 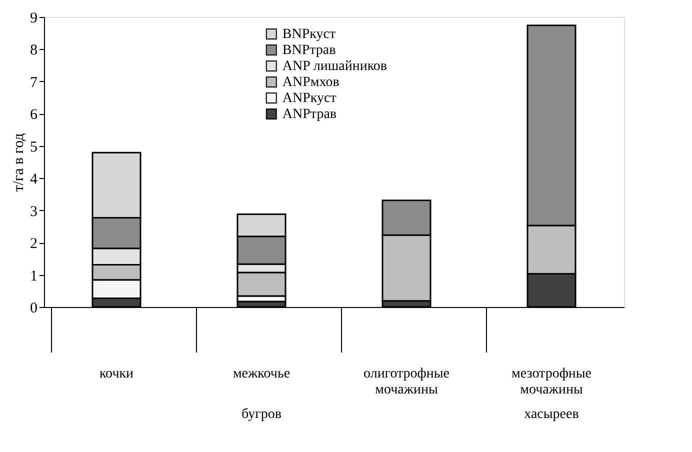 I want to click on y-tick-label: 0, so click(x=34, y=308).